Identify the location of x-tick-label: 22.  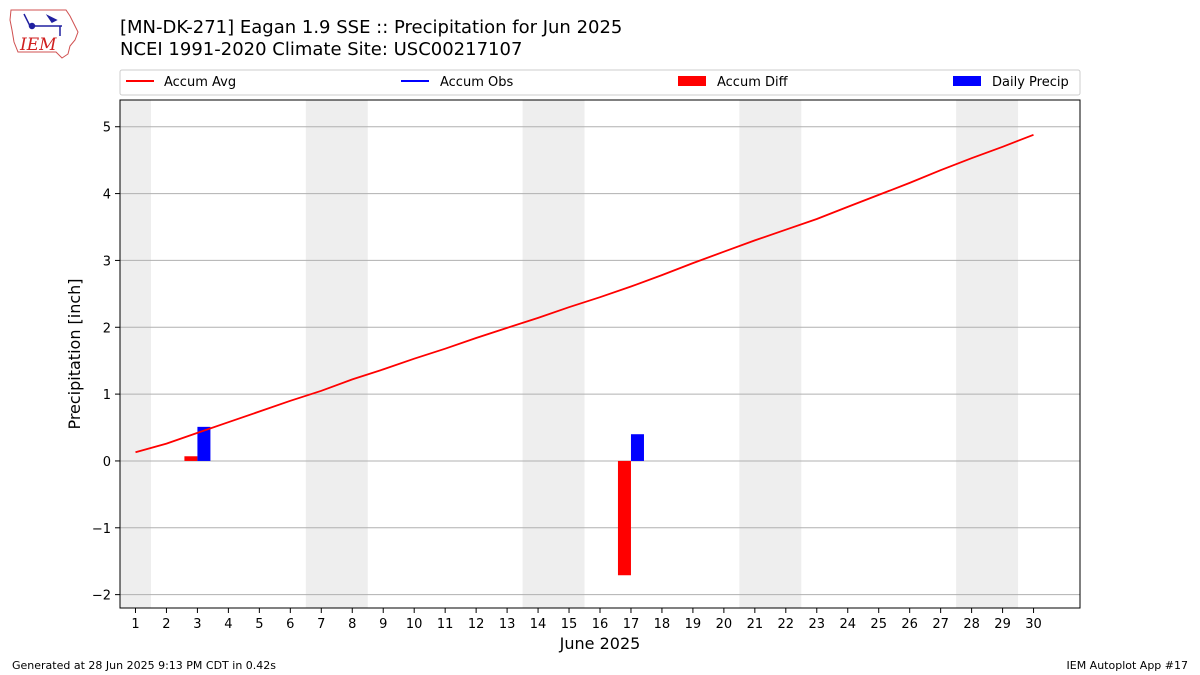
(786, 624).